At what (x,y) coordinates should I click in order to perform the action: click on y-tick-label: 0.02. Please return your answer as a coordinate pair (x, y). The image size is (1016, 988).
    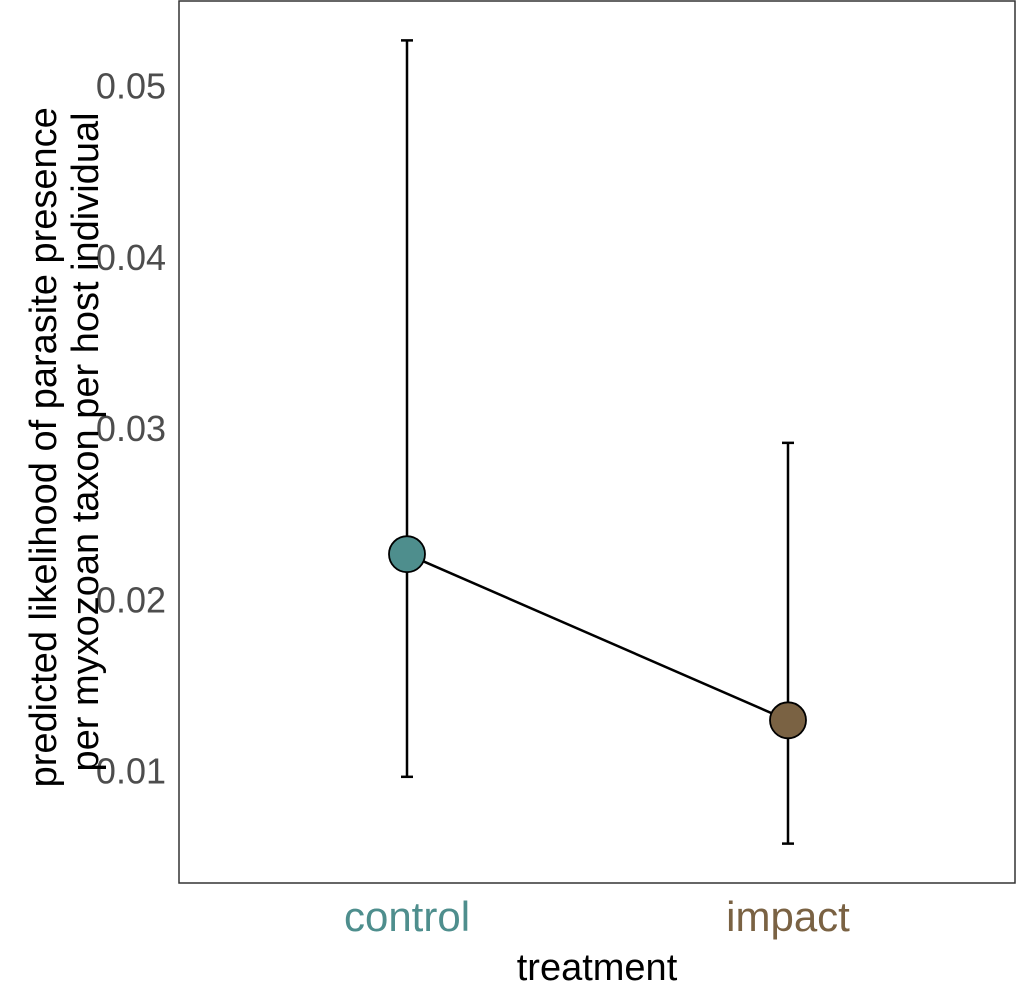
    Looking at the image, I should click on (131, 599).